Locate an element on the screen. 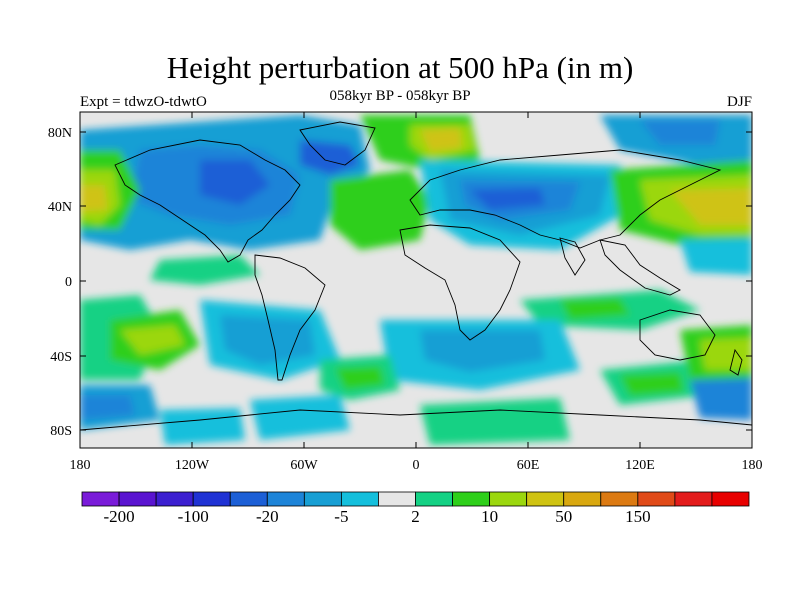  lat-tick-label: 80N is located at coordinates (60, 133).